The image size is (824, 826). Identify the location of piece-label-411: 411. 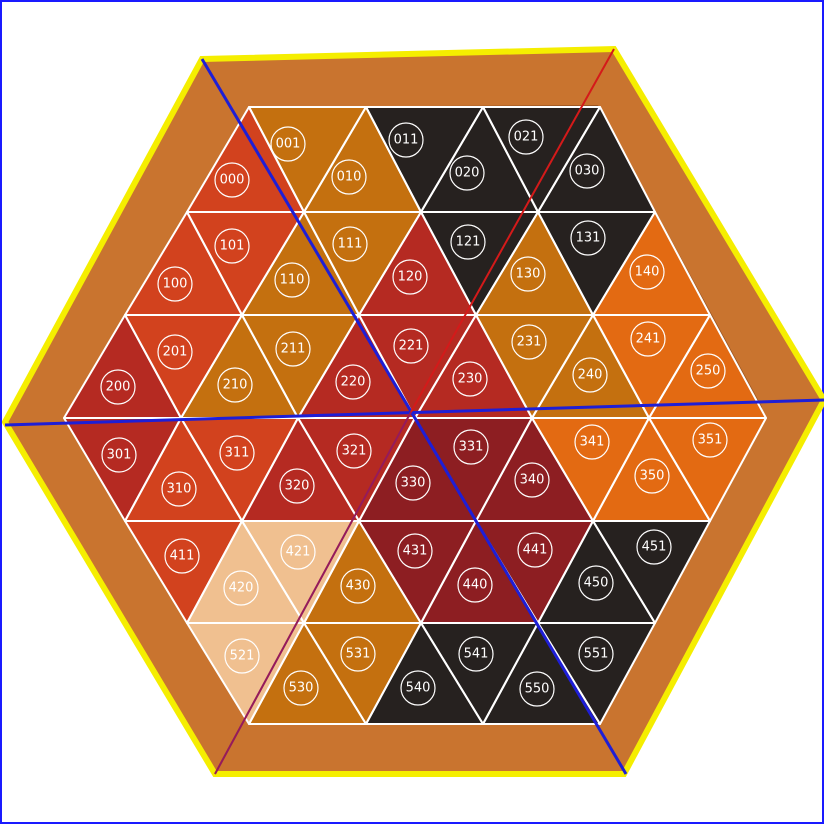
(182, 556).